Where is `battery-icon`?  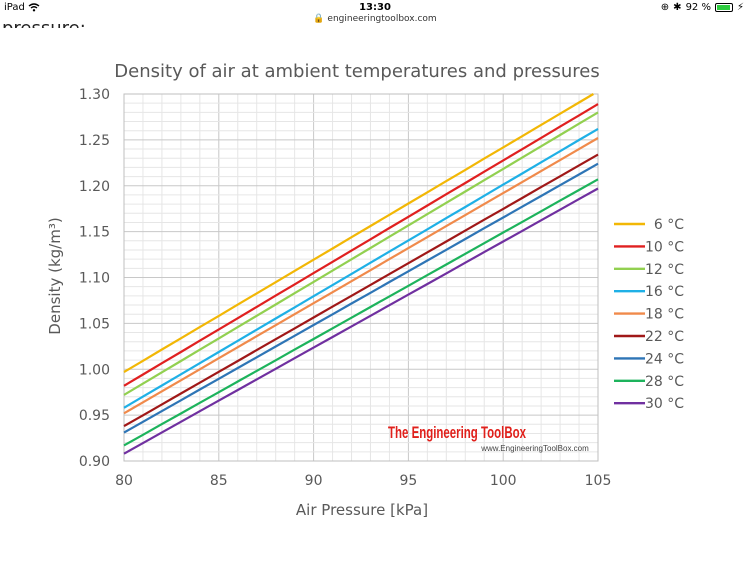
battery-icon is located at coordinates (723, 7).